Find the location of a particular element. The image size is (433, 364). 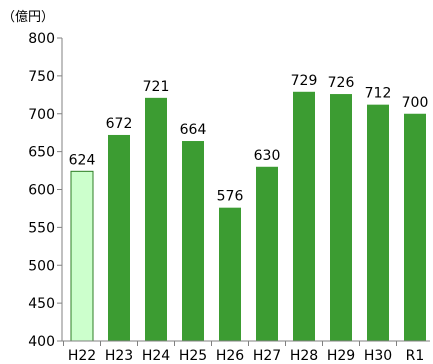

category-label-h22: H22 is located at coordinates (82, 356).